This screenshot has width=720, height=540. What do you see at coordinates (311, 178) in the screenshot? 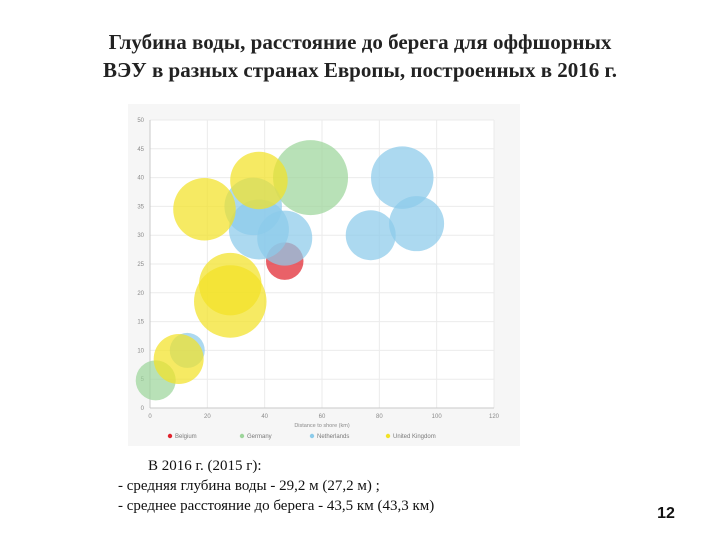
I see `bubble-germany` at bounding box center [311, 178].